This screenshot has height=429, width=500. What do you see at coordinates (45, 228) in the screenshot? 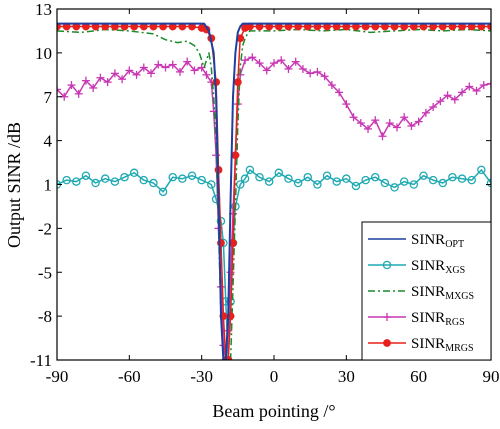
I see `y-tick-label: -2` at bounding box center [45, 228].